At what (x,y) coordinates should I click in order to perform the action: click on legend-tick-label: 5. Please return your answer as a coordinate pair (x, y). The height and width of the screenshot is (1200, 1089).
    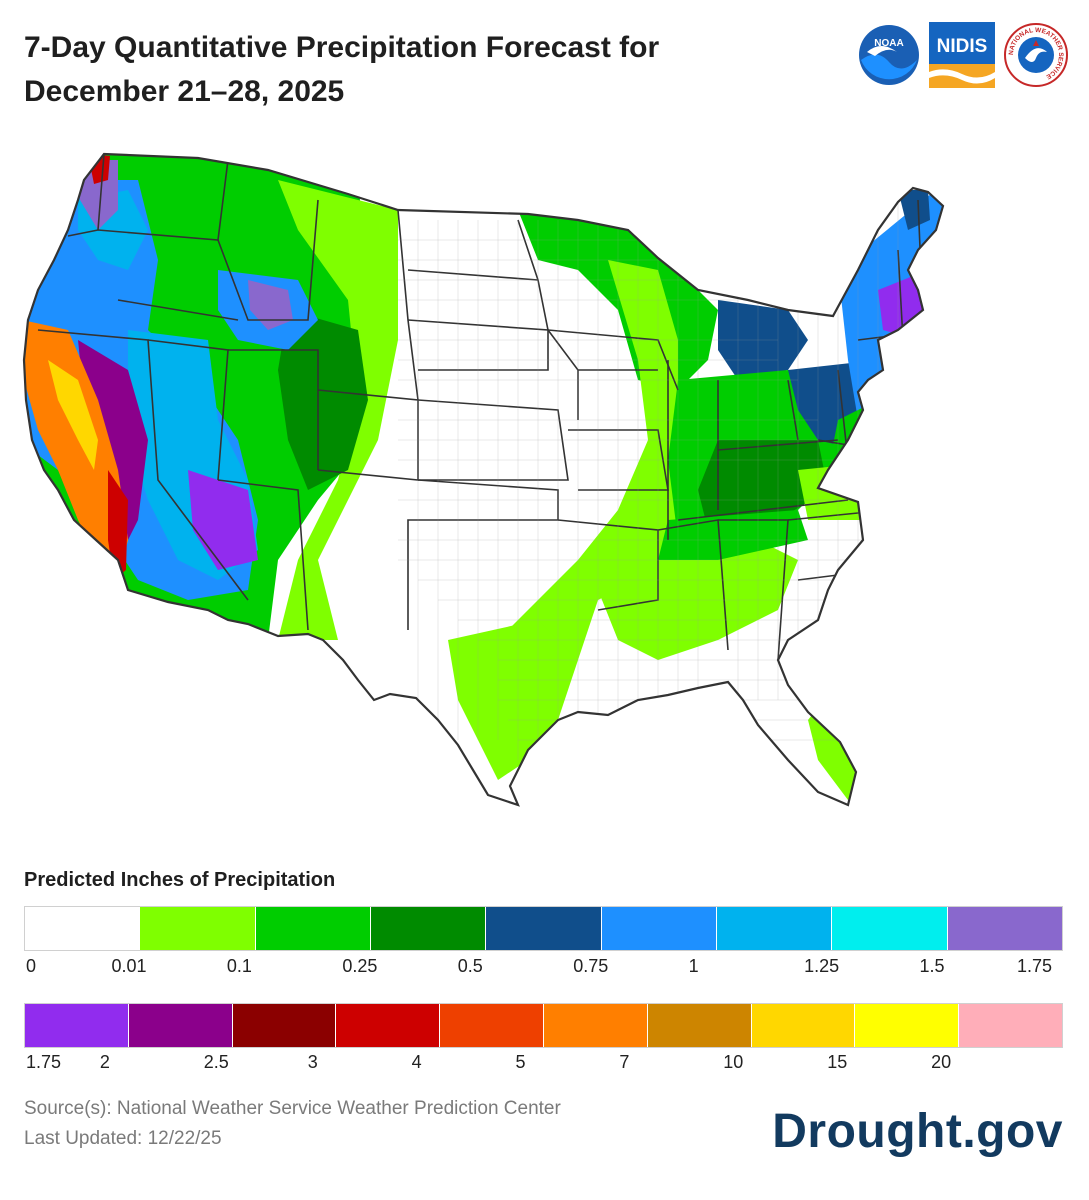
    Looking at the image, I should click on (520, 1062).